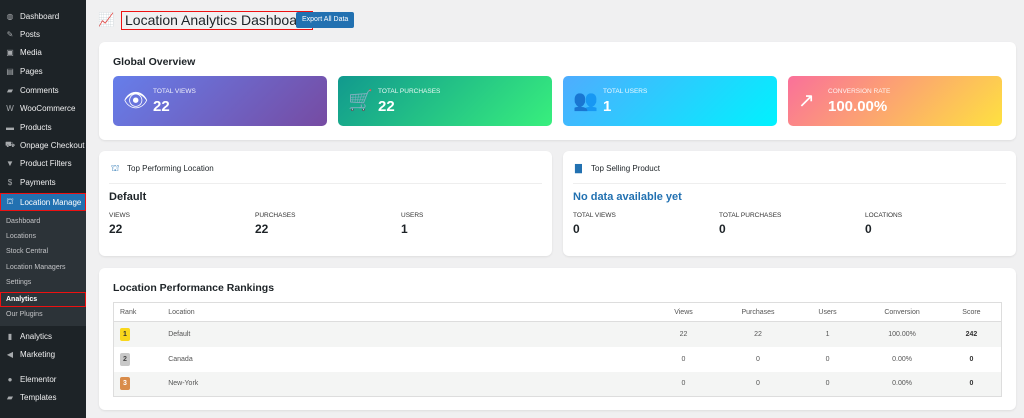 The height and width of the screenshot is (418, 1024). What do you see at coordinates (119, 215) in the screenshot?
I see `metric-label: Views` at bounding box center [119, 215].